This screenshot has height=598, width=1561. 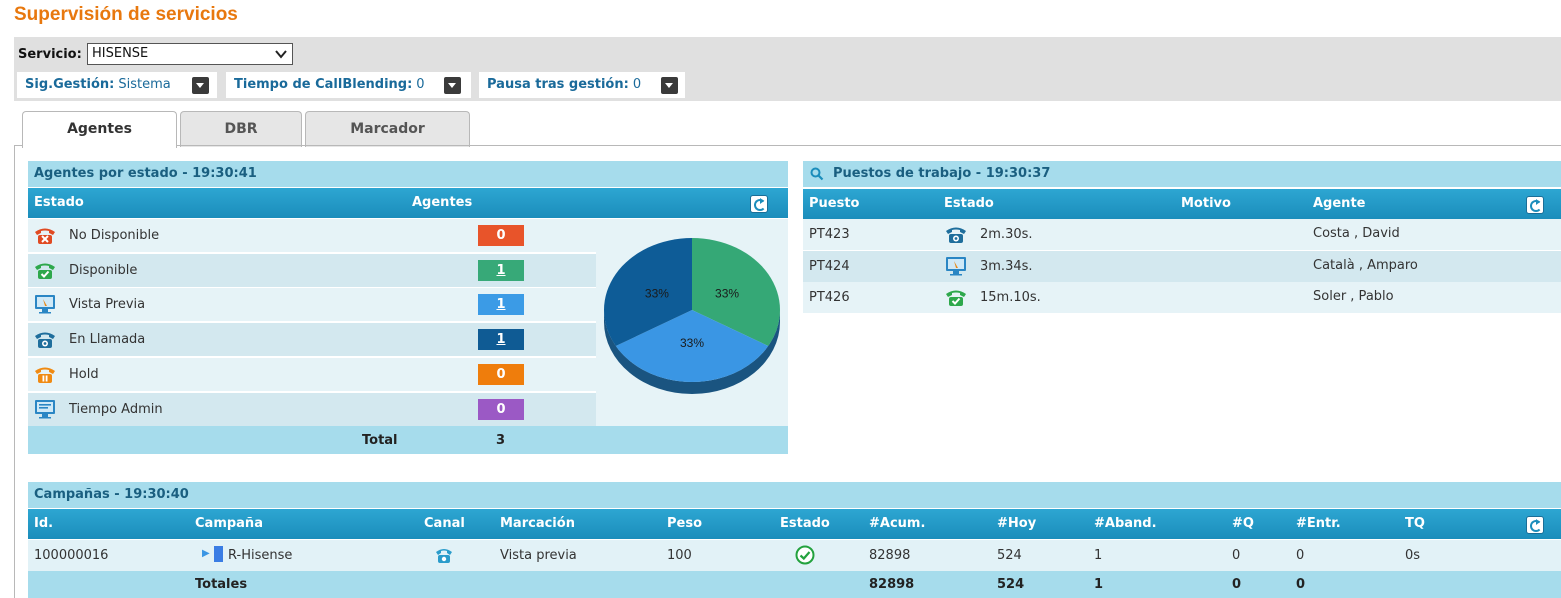 I want to click on workstations-header: Puesto Estado Motivo Agente, so click(x=1182, y=204).